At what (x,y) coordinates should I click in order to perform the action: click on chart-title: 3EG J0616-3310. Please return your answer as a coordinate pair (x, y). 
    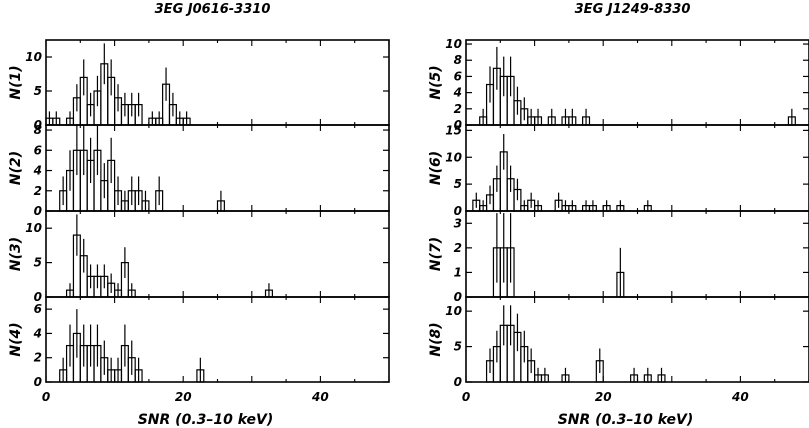
    Looking at the image, I should click on (213, 9).